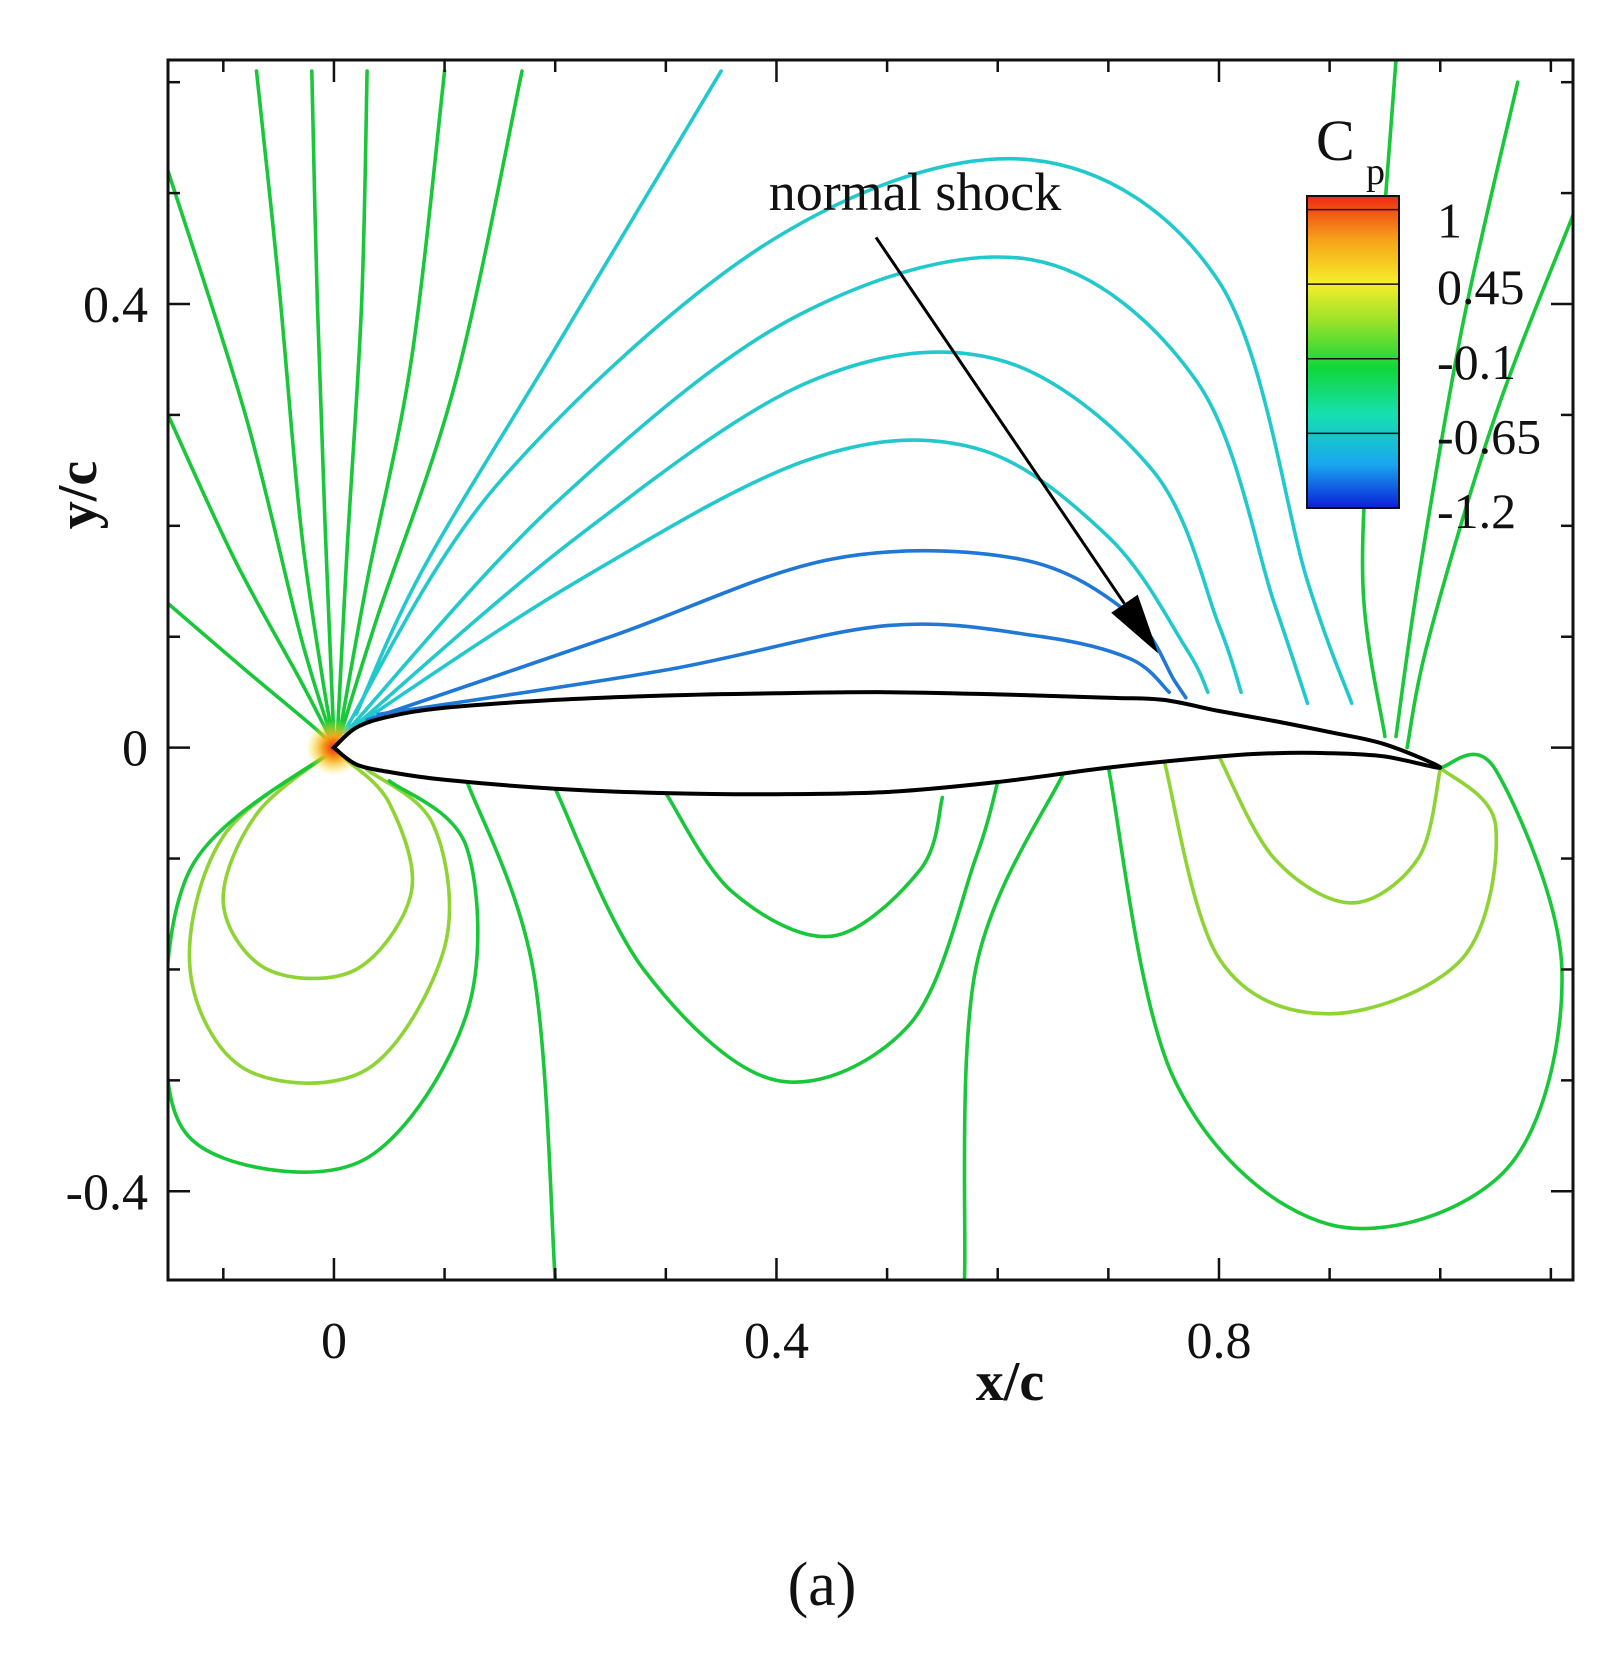  I want to click on annotation-label: normal shock, so click(915, 192).